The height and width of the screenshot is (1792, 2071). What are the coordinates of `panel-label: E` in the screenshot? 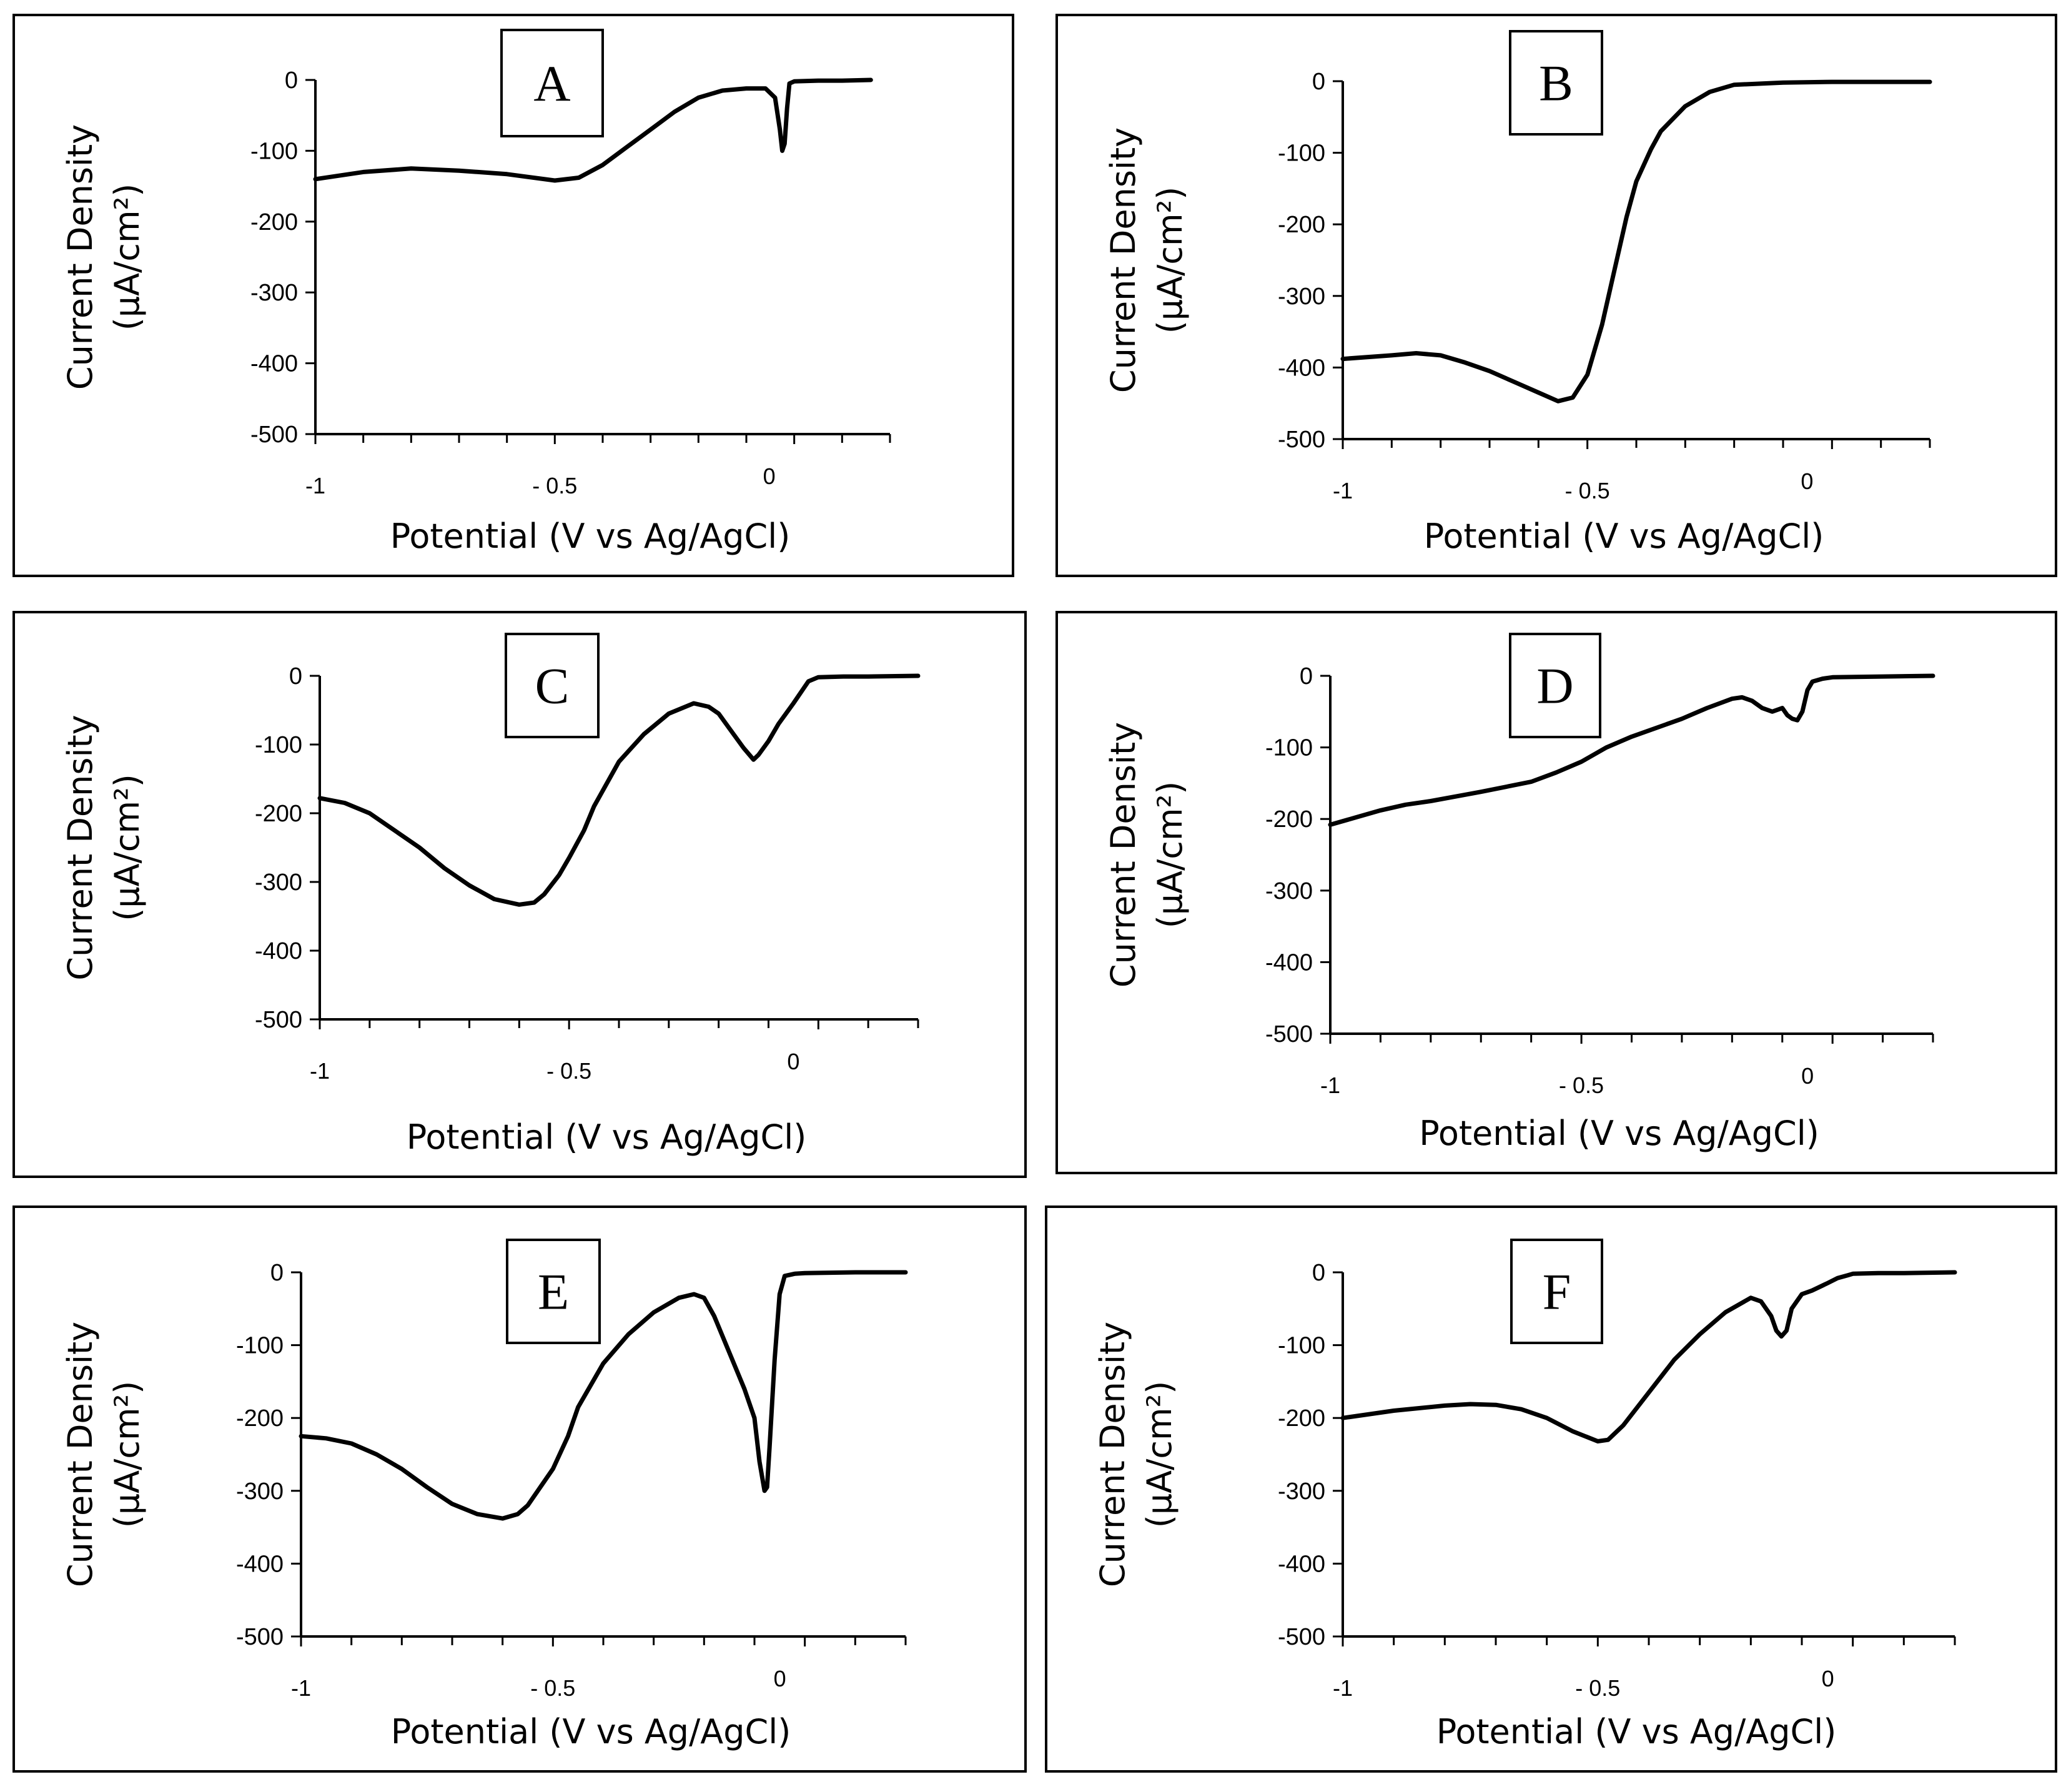 It's located at (553, 1292).